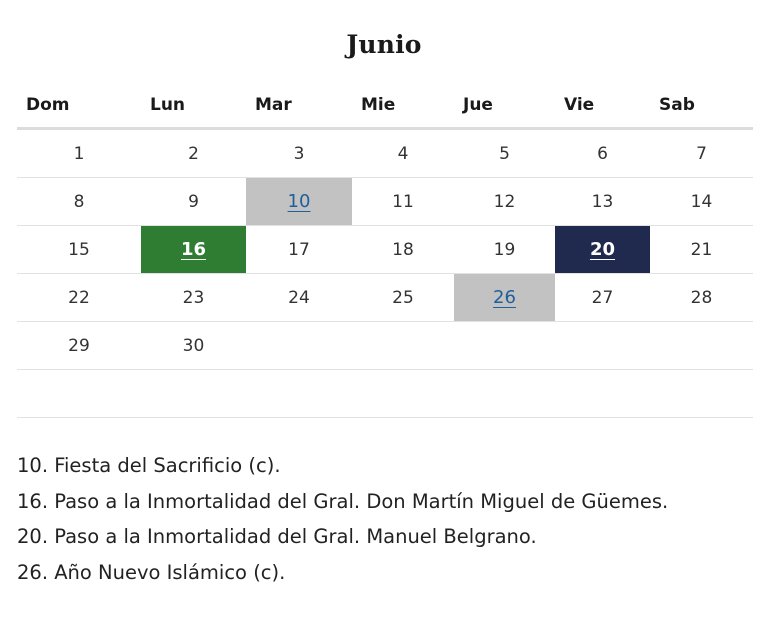 This screenshot has width=768, height=630. What do you see at coordinates (193, 201) in the screenshot?
I see `day-cell: 9` at bounding box center [193, 201].